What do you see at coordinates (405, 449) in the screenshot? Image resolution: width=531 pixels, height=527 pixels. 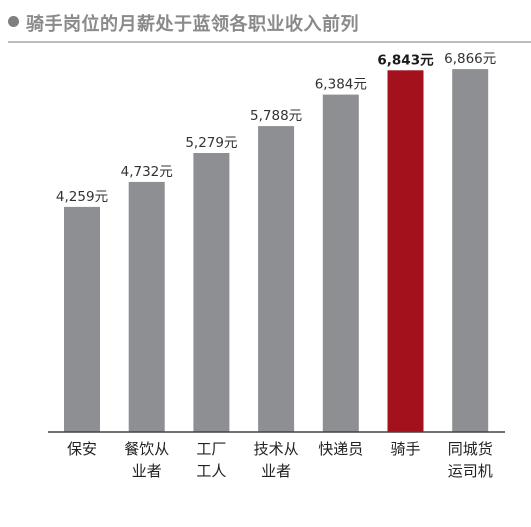 I see `category-label-6: 骑手` at bounding box center [405, 449].